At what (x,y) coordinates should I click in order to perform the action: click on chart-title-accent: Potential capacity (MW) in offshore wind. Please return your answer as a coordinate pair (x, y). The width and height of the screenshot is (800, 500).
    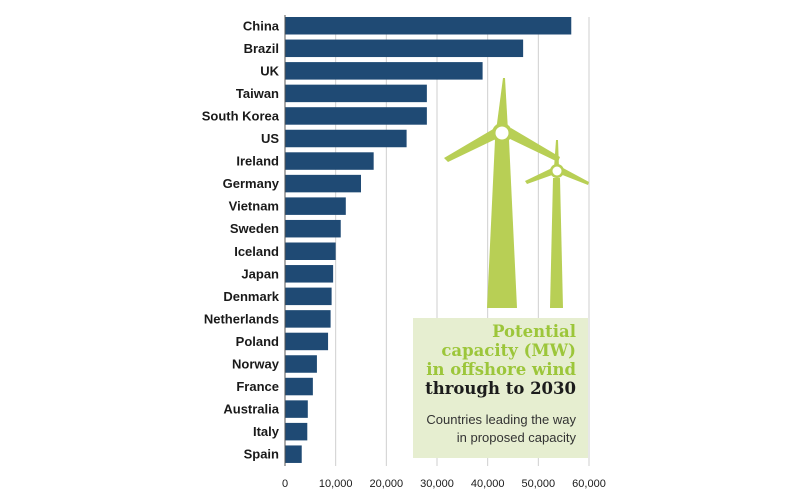
    Looking at the image, I should click on (494, 350).